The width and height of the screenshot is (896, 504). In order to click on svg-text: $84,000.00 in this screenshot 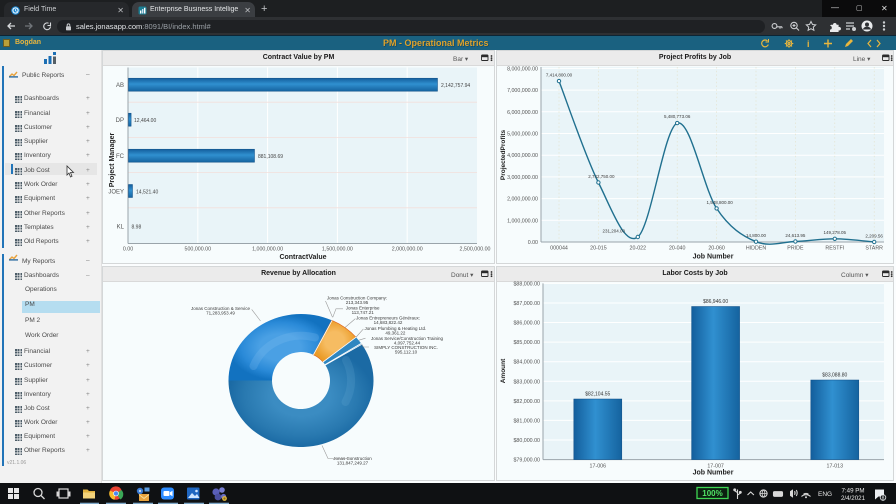, I will do `click(526, 363)`.